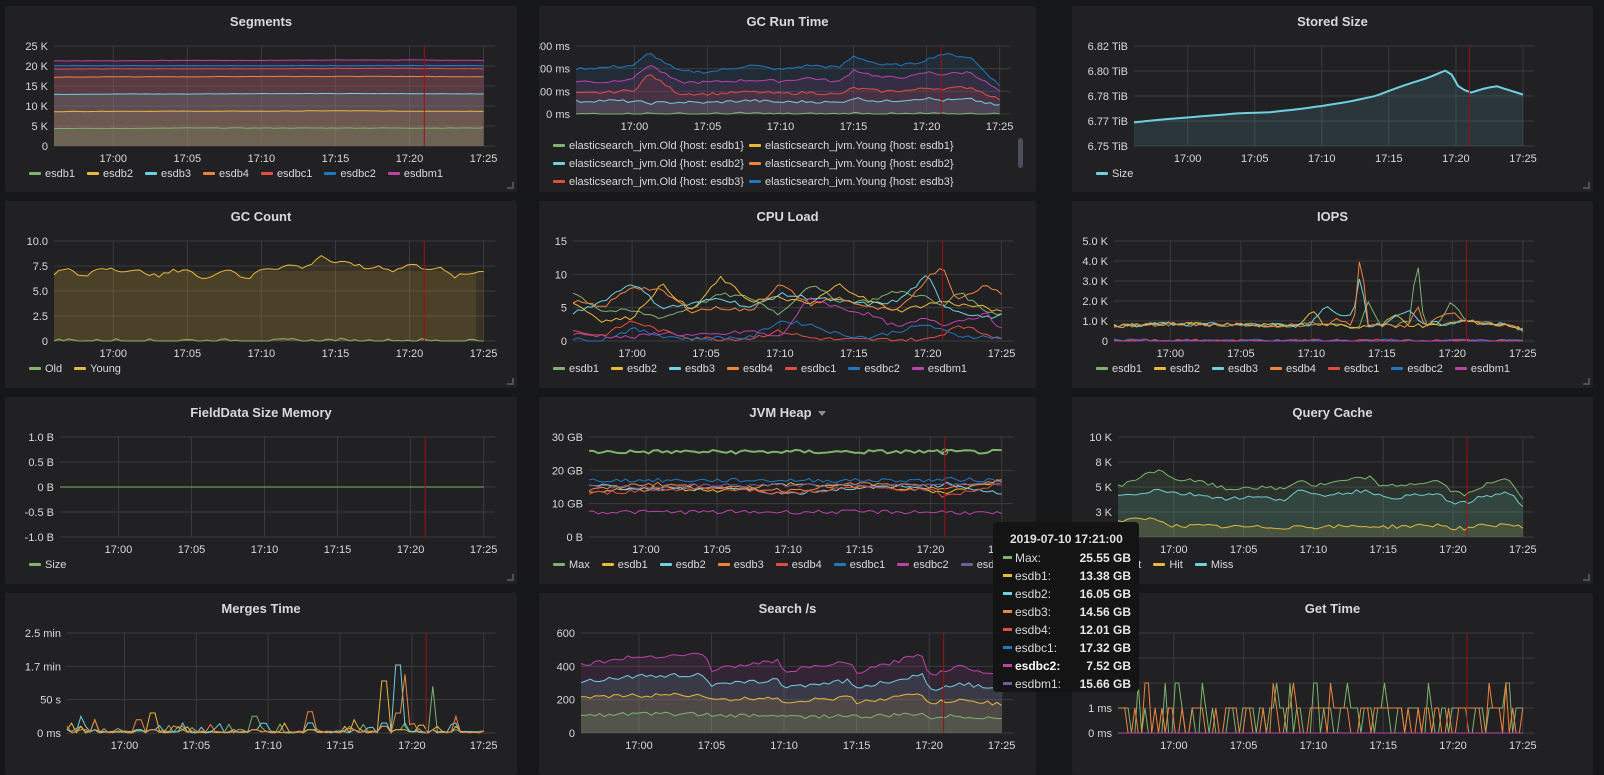 The image size is (1604, 775). Describe the element at coordinates (651, 180) in the screenshot. I see `legend-item: elasticsearch_jvm.Old {host: esdb3}` at that location.